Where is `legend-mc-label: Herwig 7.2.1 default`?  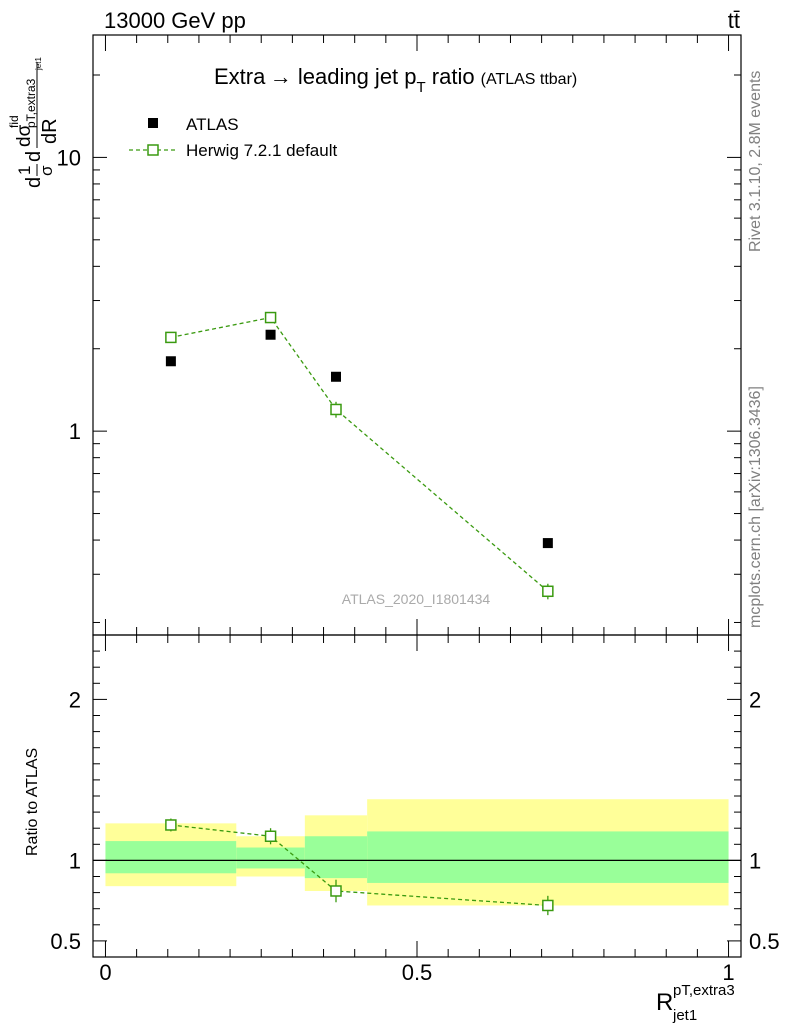
legend-mc-label: Herwig 7.2.1 default is located at coordinates (261, 150).